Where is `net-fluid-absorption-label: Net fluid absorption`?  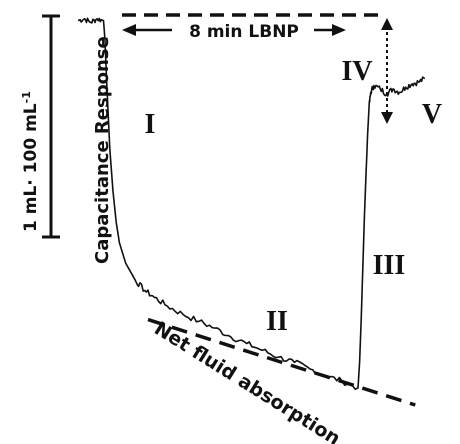
net-fluid-absorption-label: Net fluid absorption is located at coordinates (247, 381).